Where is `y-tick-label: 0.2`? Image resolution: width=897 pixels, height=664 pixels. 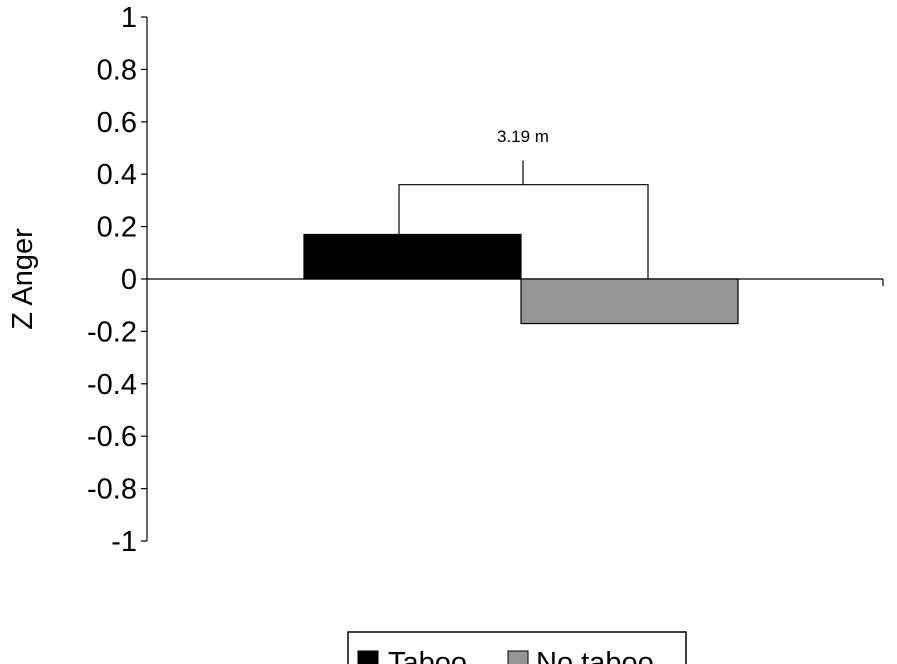
y-tick-label: 0.2 is located at coordinates (117, 228).